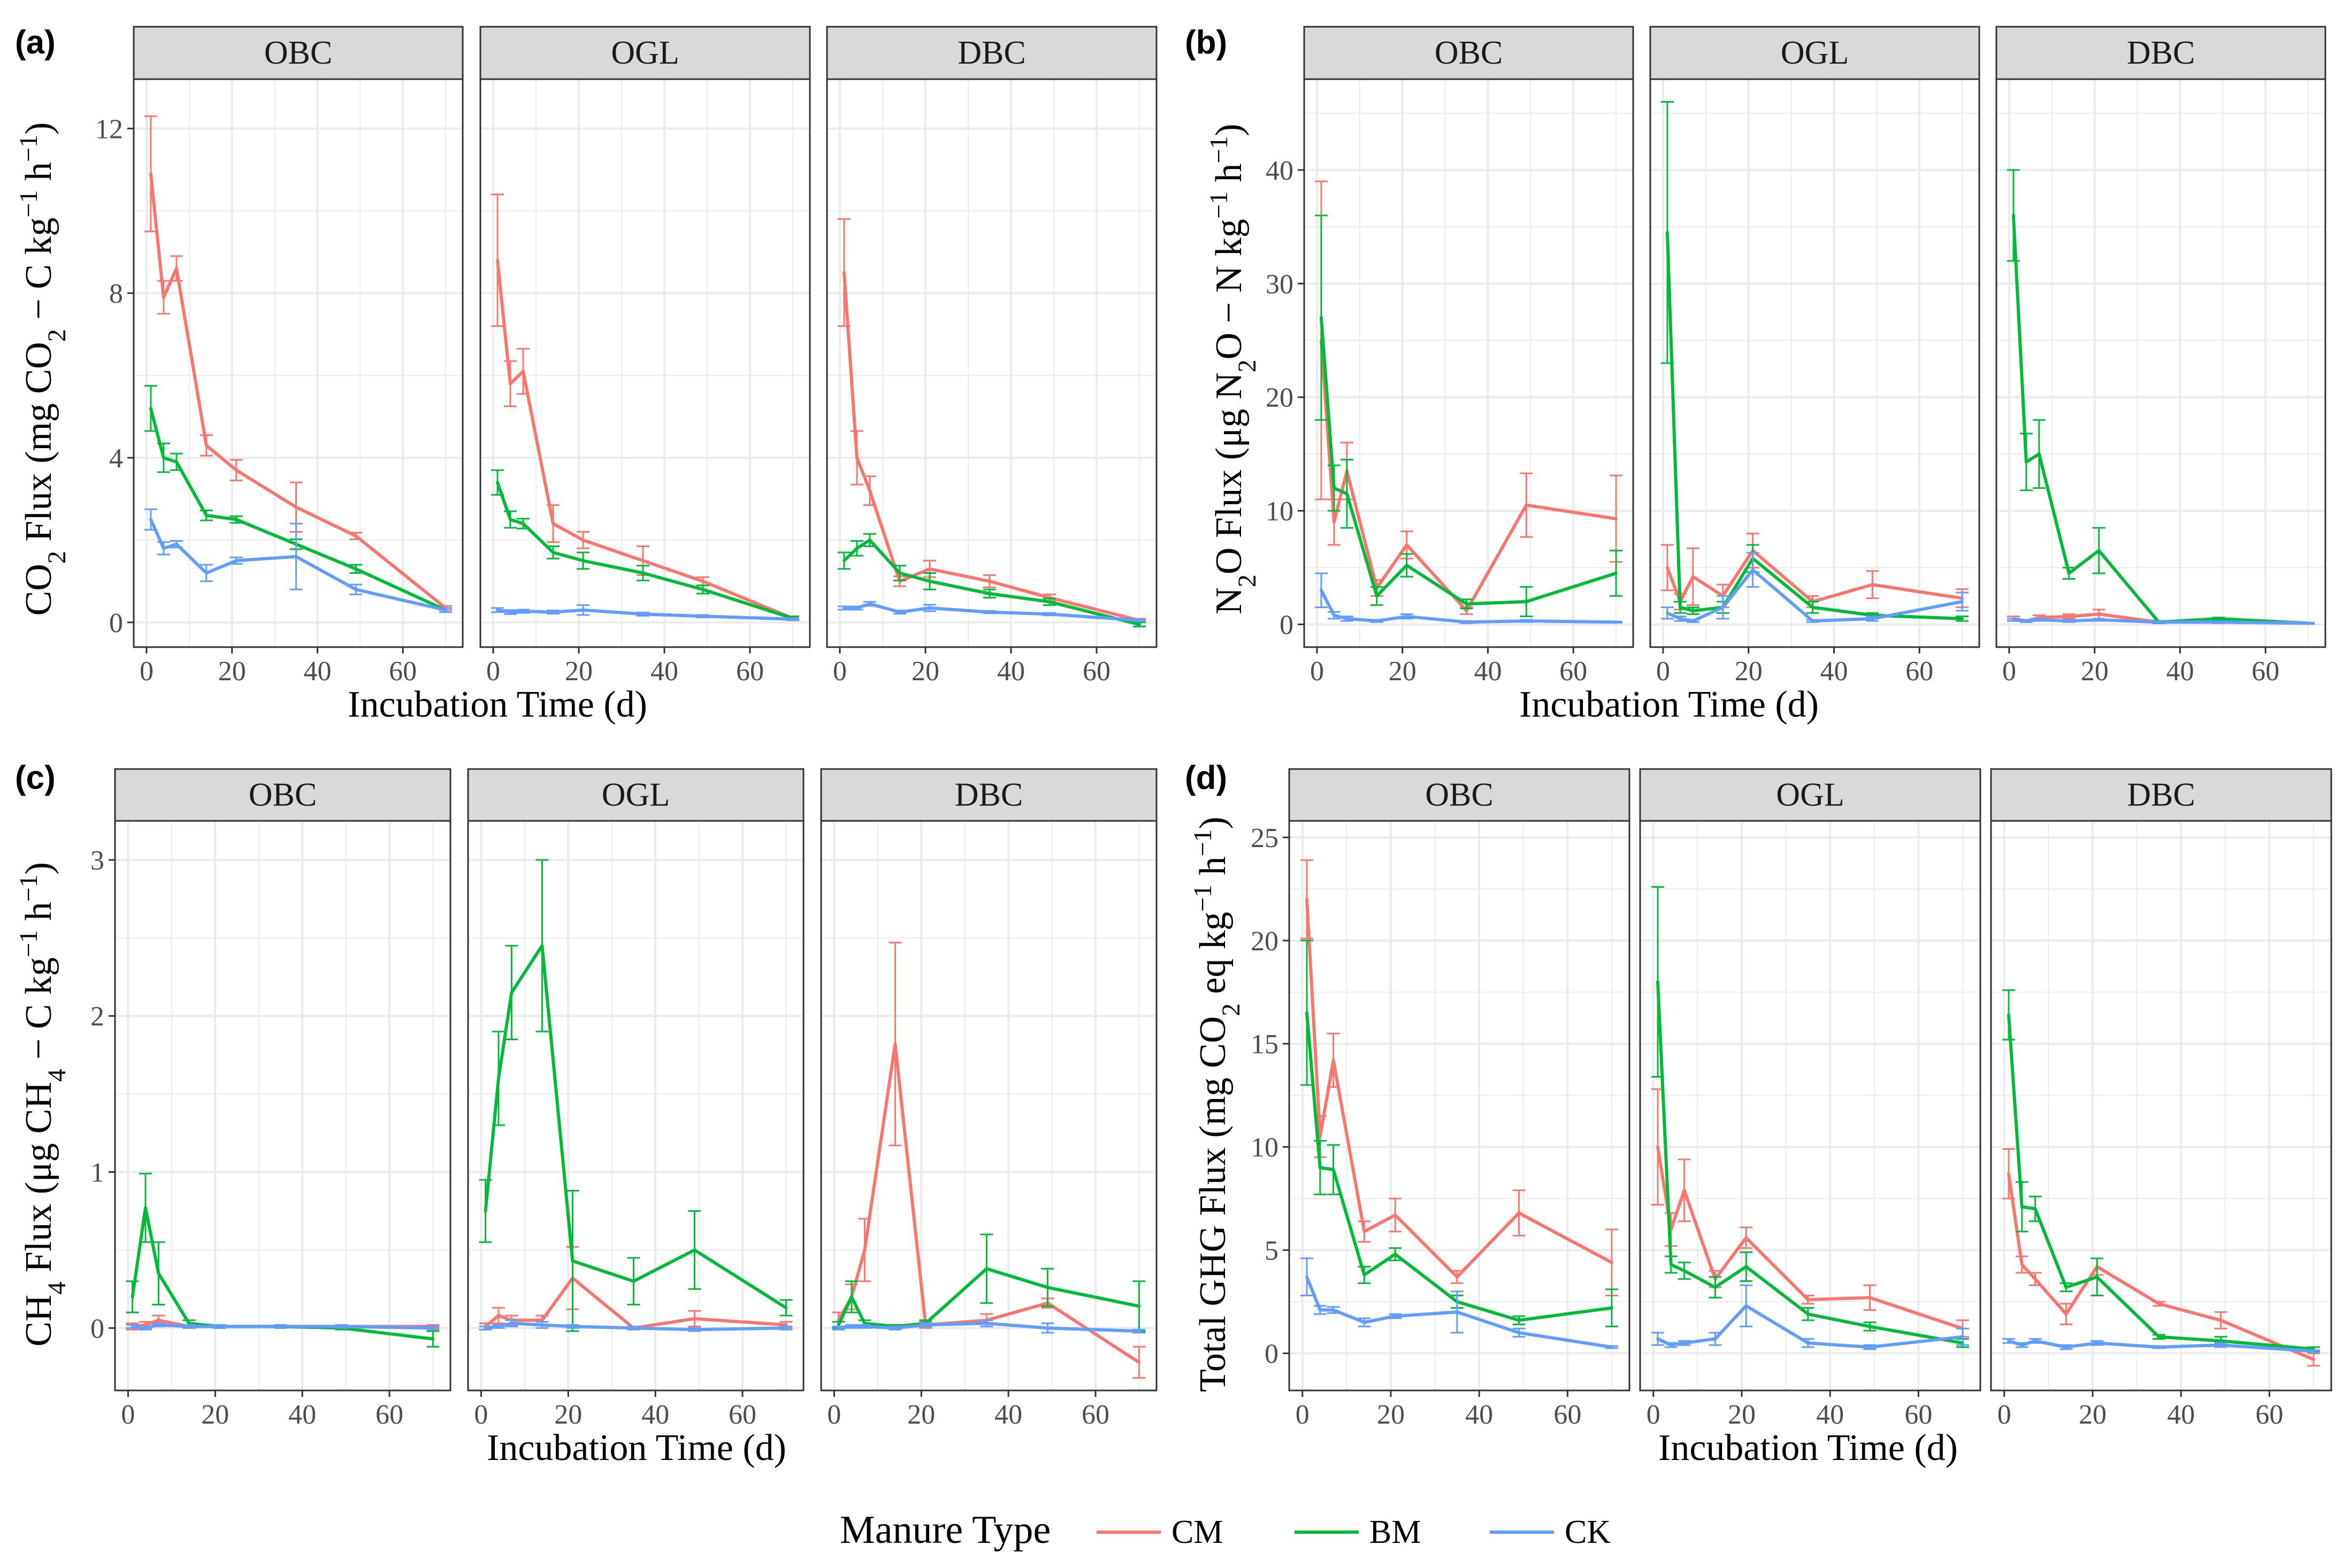 The image size is (2343, 1568). What do you see at coordinates (1213, 958) in the screenshot?
I see `y-axis-title-part: eq kg` at bounding box center [1213, 958].